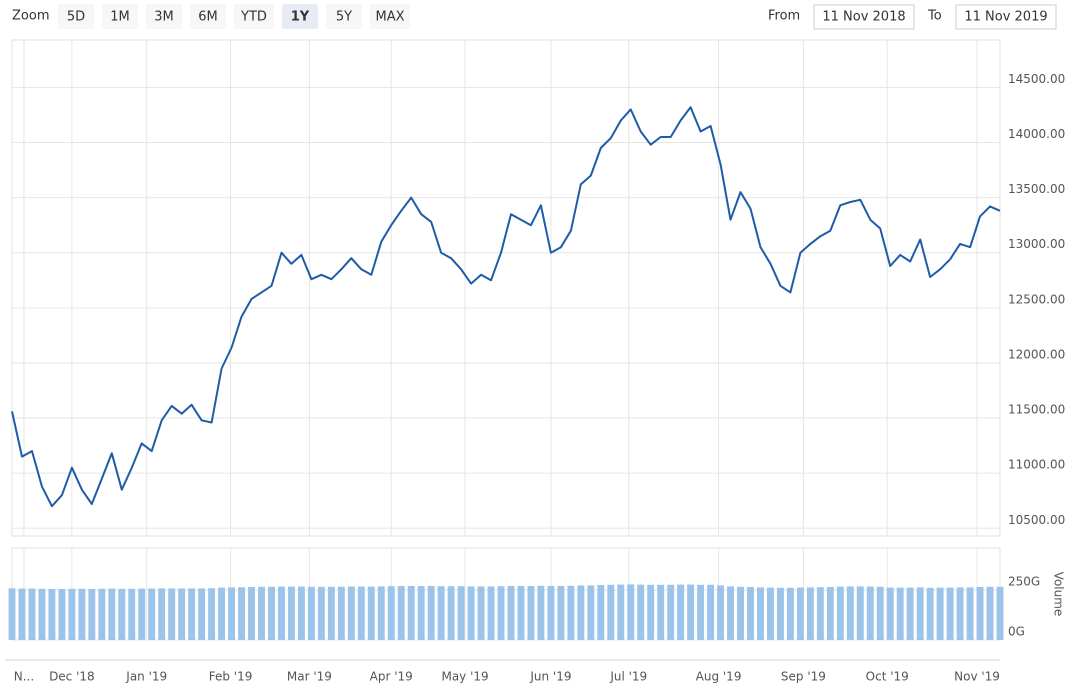 The height and width of the screenshot is (694, 1070). I want to click on zoom-button-label: 5Y, so click(344, 17).